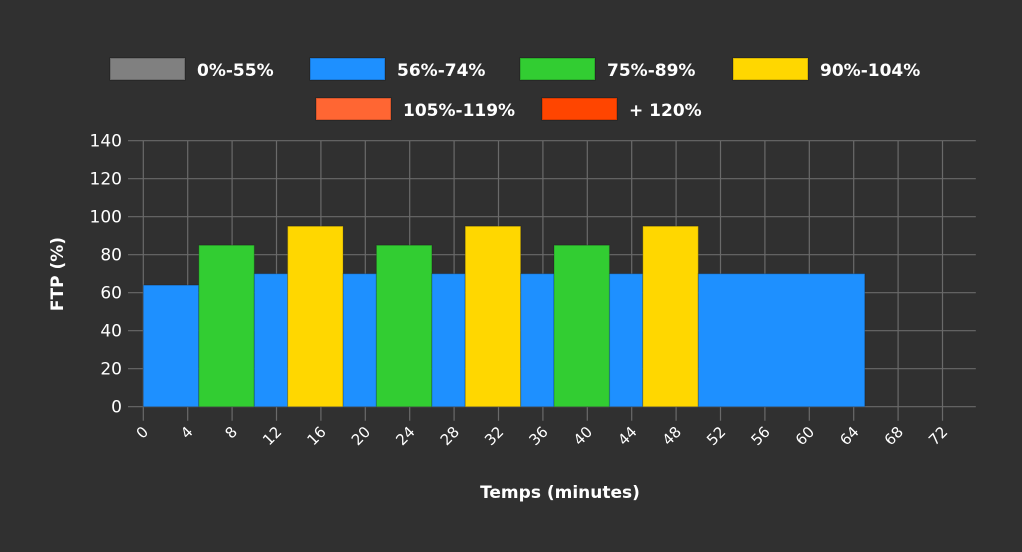  Describe the element at coordinates (186, 432) in the screenshot. I see `x-tick-label: 4` at that location.